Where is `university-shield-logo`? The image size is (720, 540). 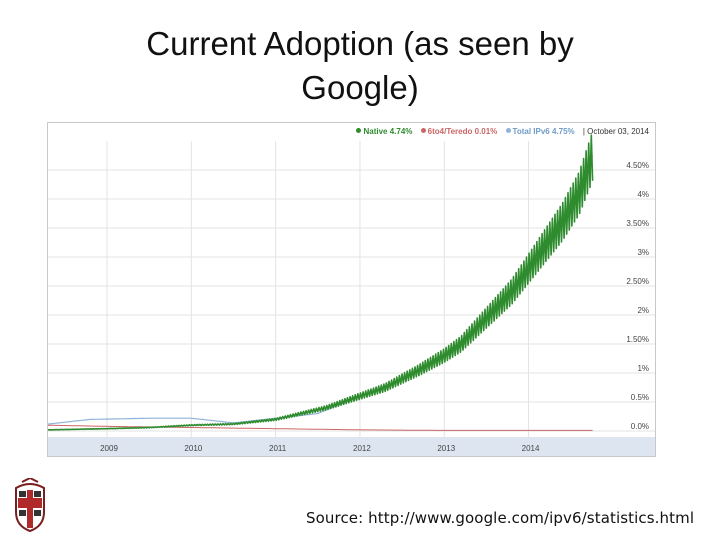 university-shield-logo is located at coordinates (30, 504).